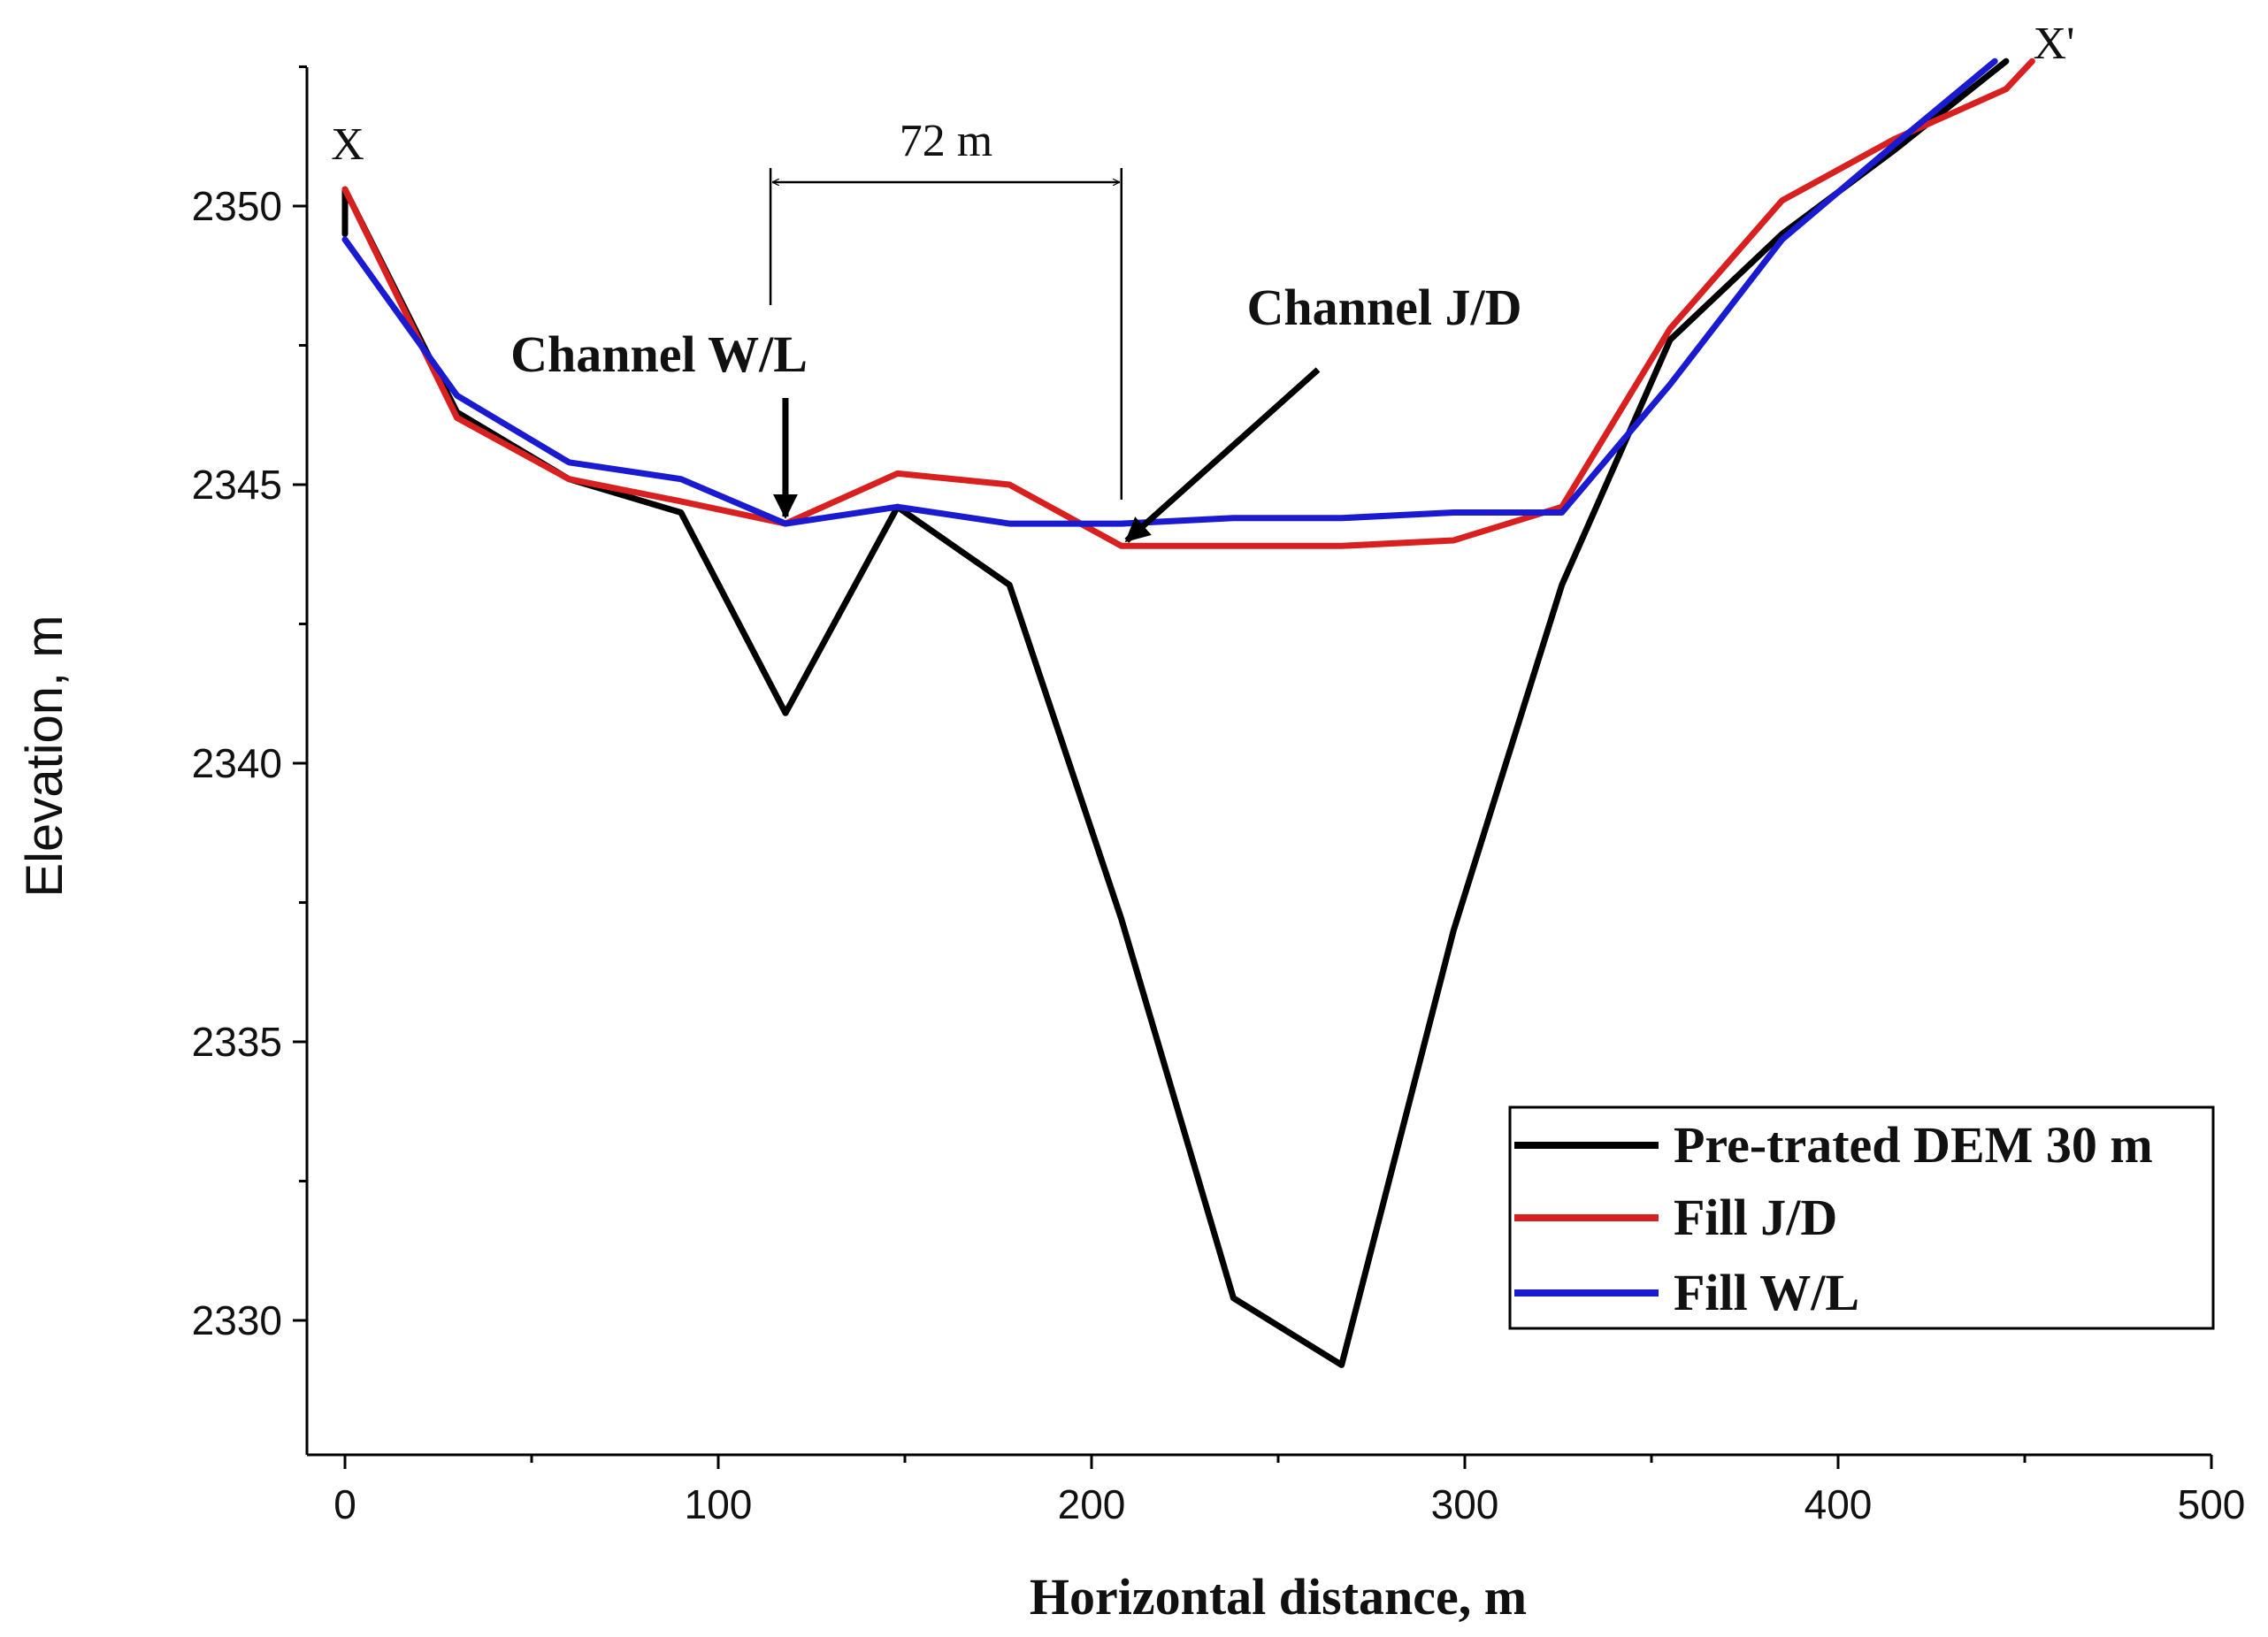 The height and width of the screenshot is (1637, 2268). I want to click on channel-jd-arrow, so click(1223, 455).